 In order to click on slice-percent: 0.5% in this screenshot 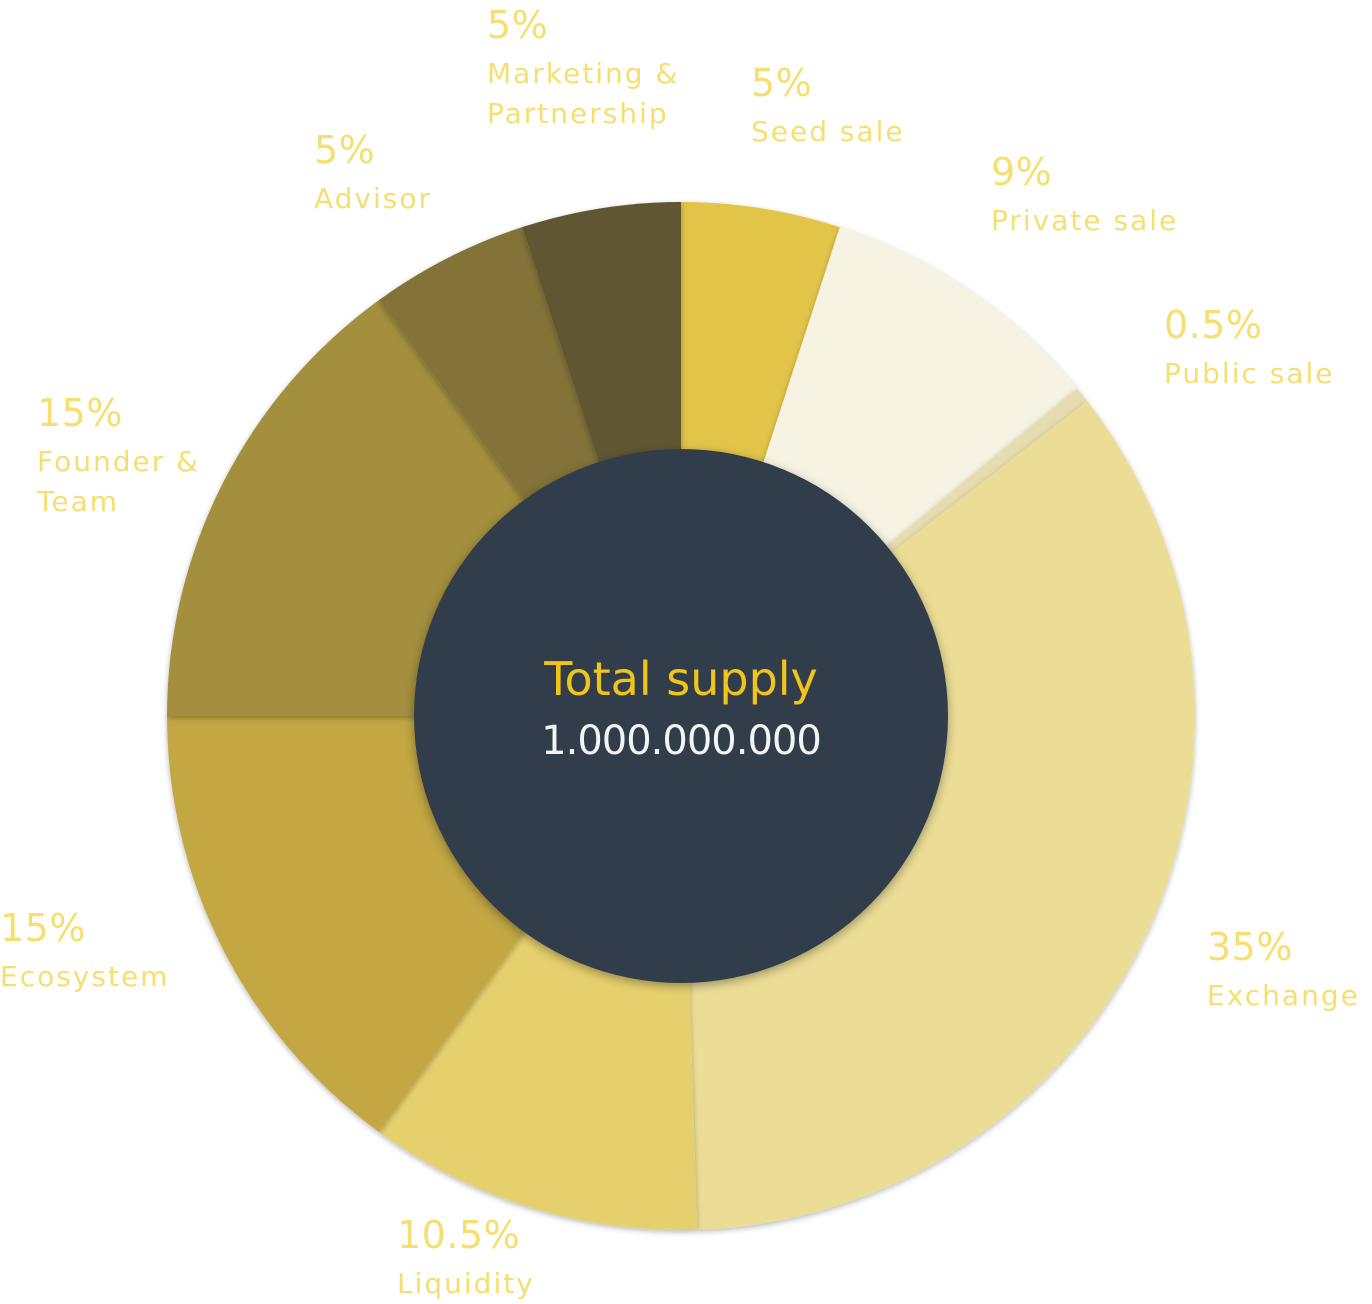, I will do `click(1213, 325)`.